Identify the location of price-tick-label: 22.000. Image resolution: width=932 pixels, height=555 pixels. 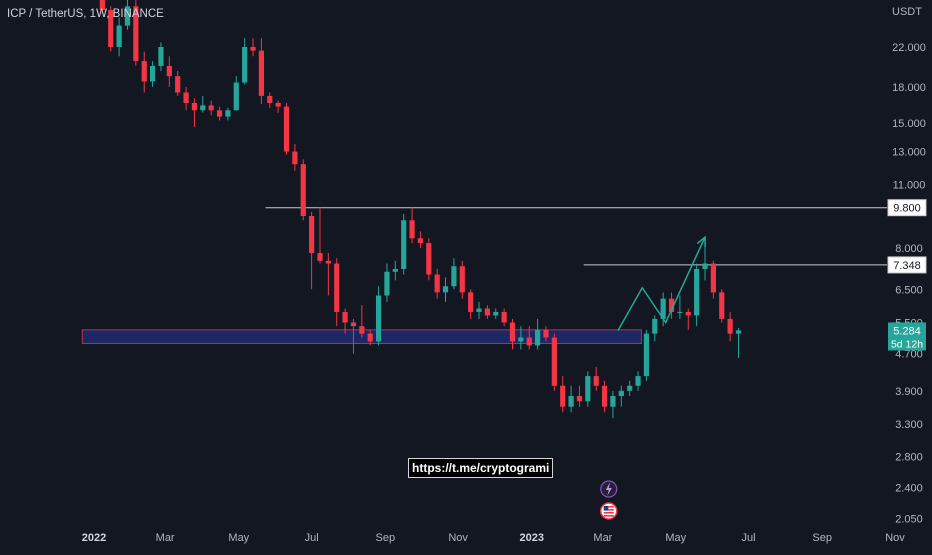
(909, 48).